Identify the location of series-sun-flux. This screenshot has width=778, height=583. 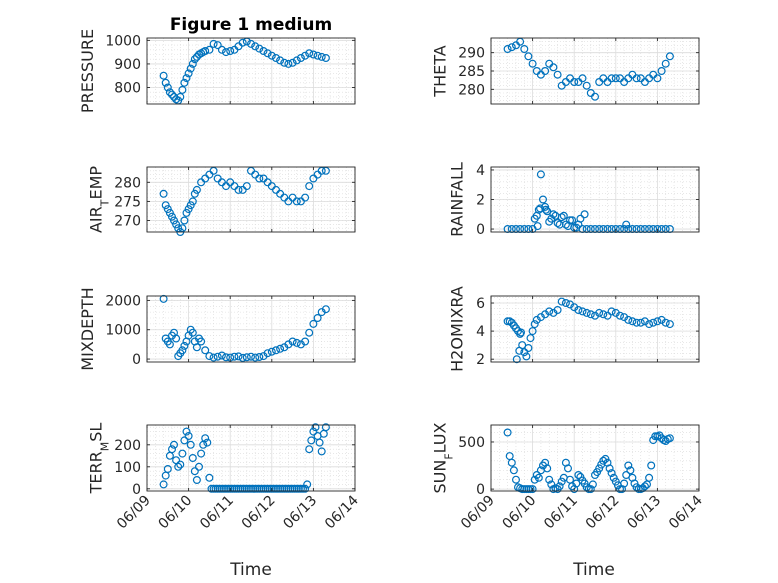
(588, 461).